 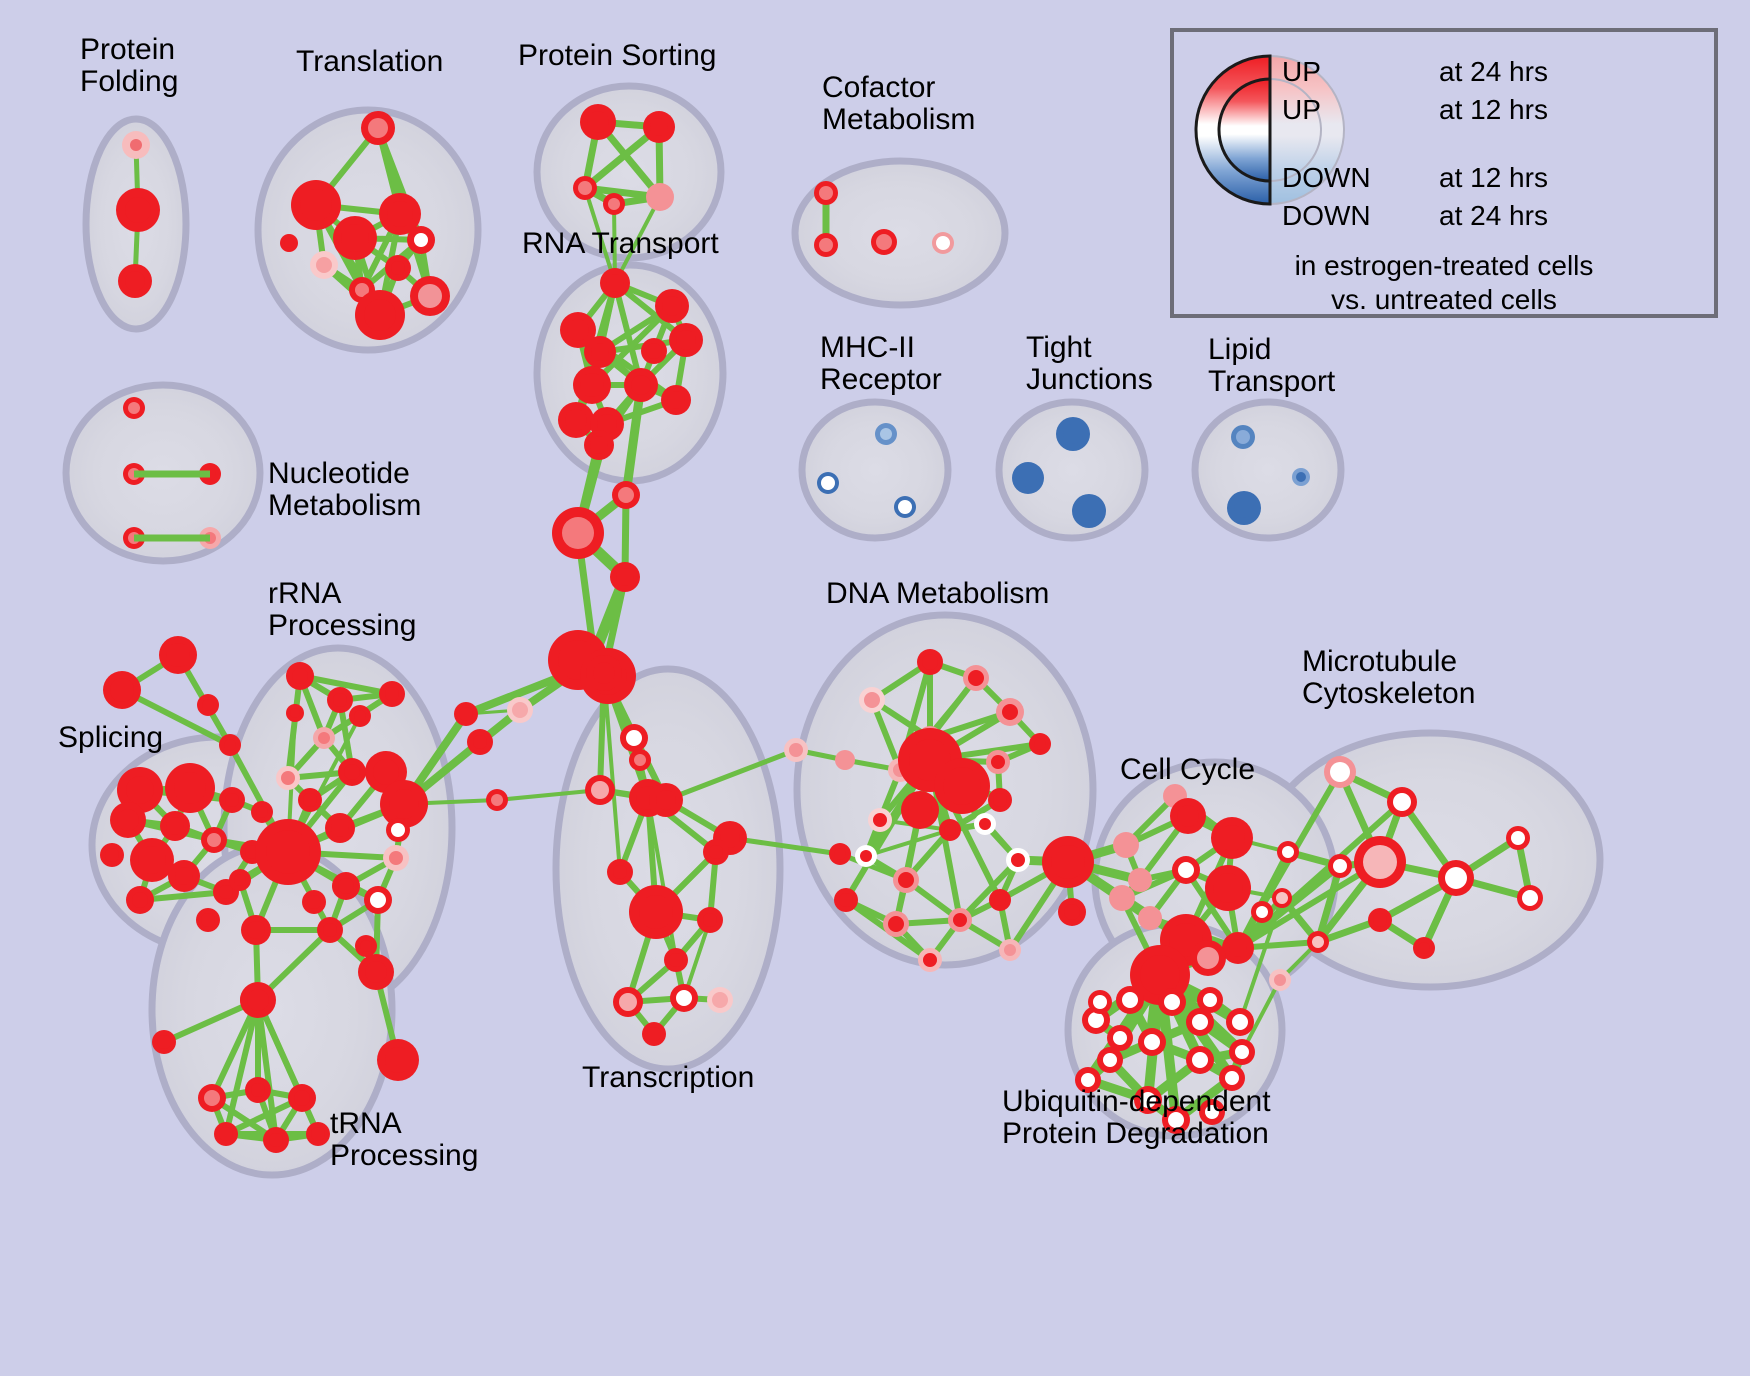 I want to click on cluster-label-protein-sorting: Protein Sorting, so click(x=617, y=55).